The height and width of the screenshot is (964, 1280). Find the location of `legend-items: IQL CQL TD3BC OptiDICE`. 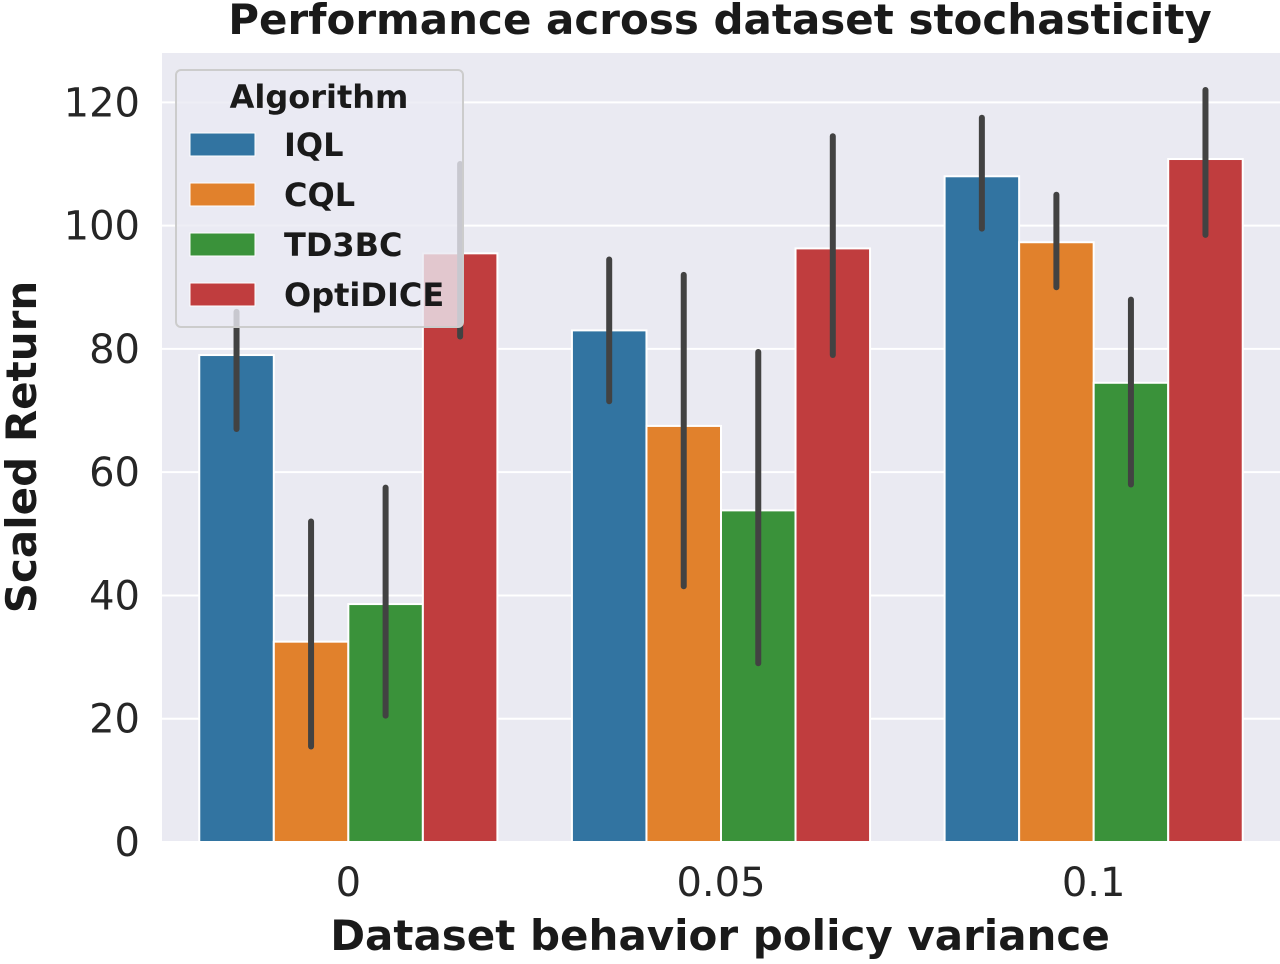

legend-items: IQL CQL TD3BC OptiDICE is located at coordinates (316, 220).